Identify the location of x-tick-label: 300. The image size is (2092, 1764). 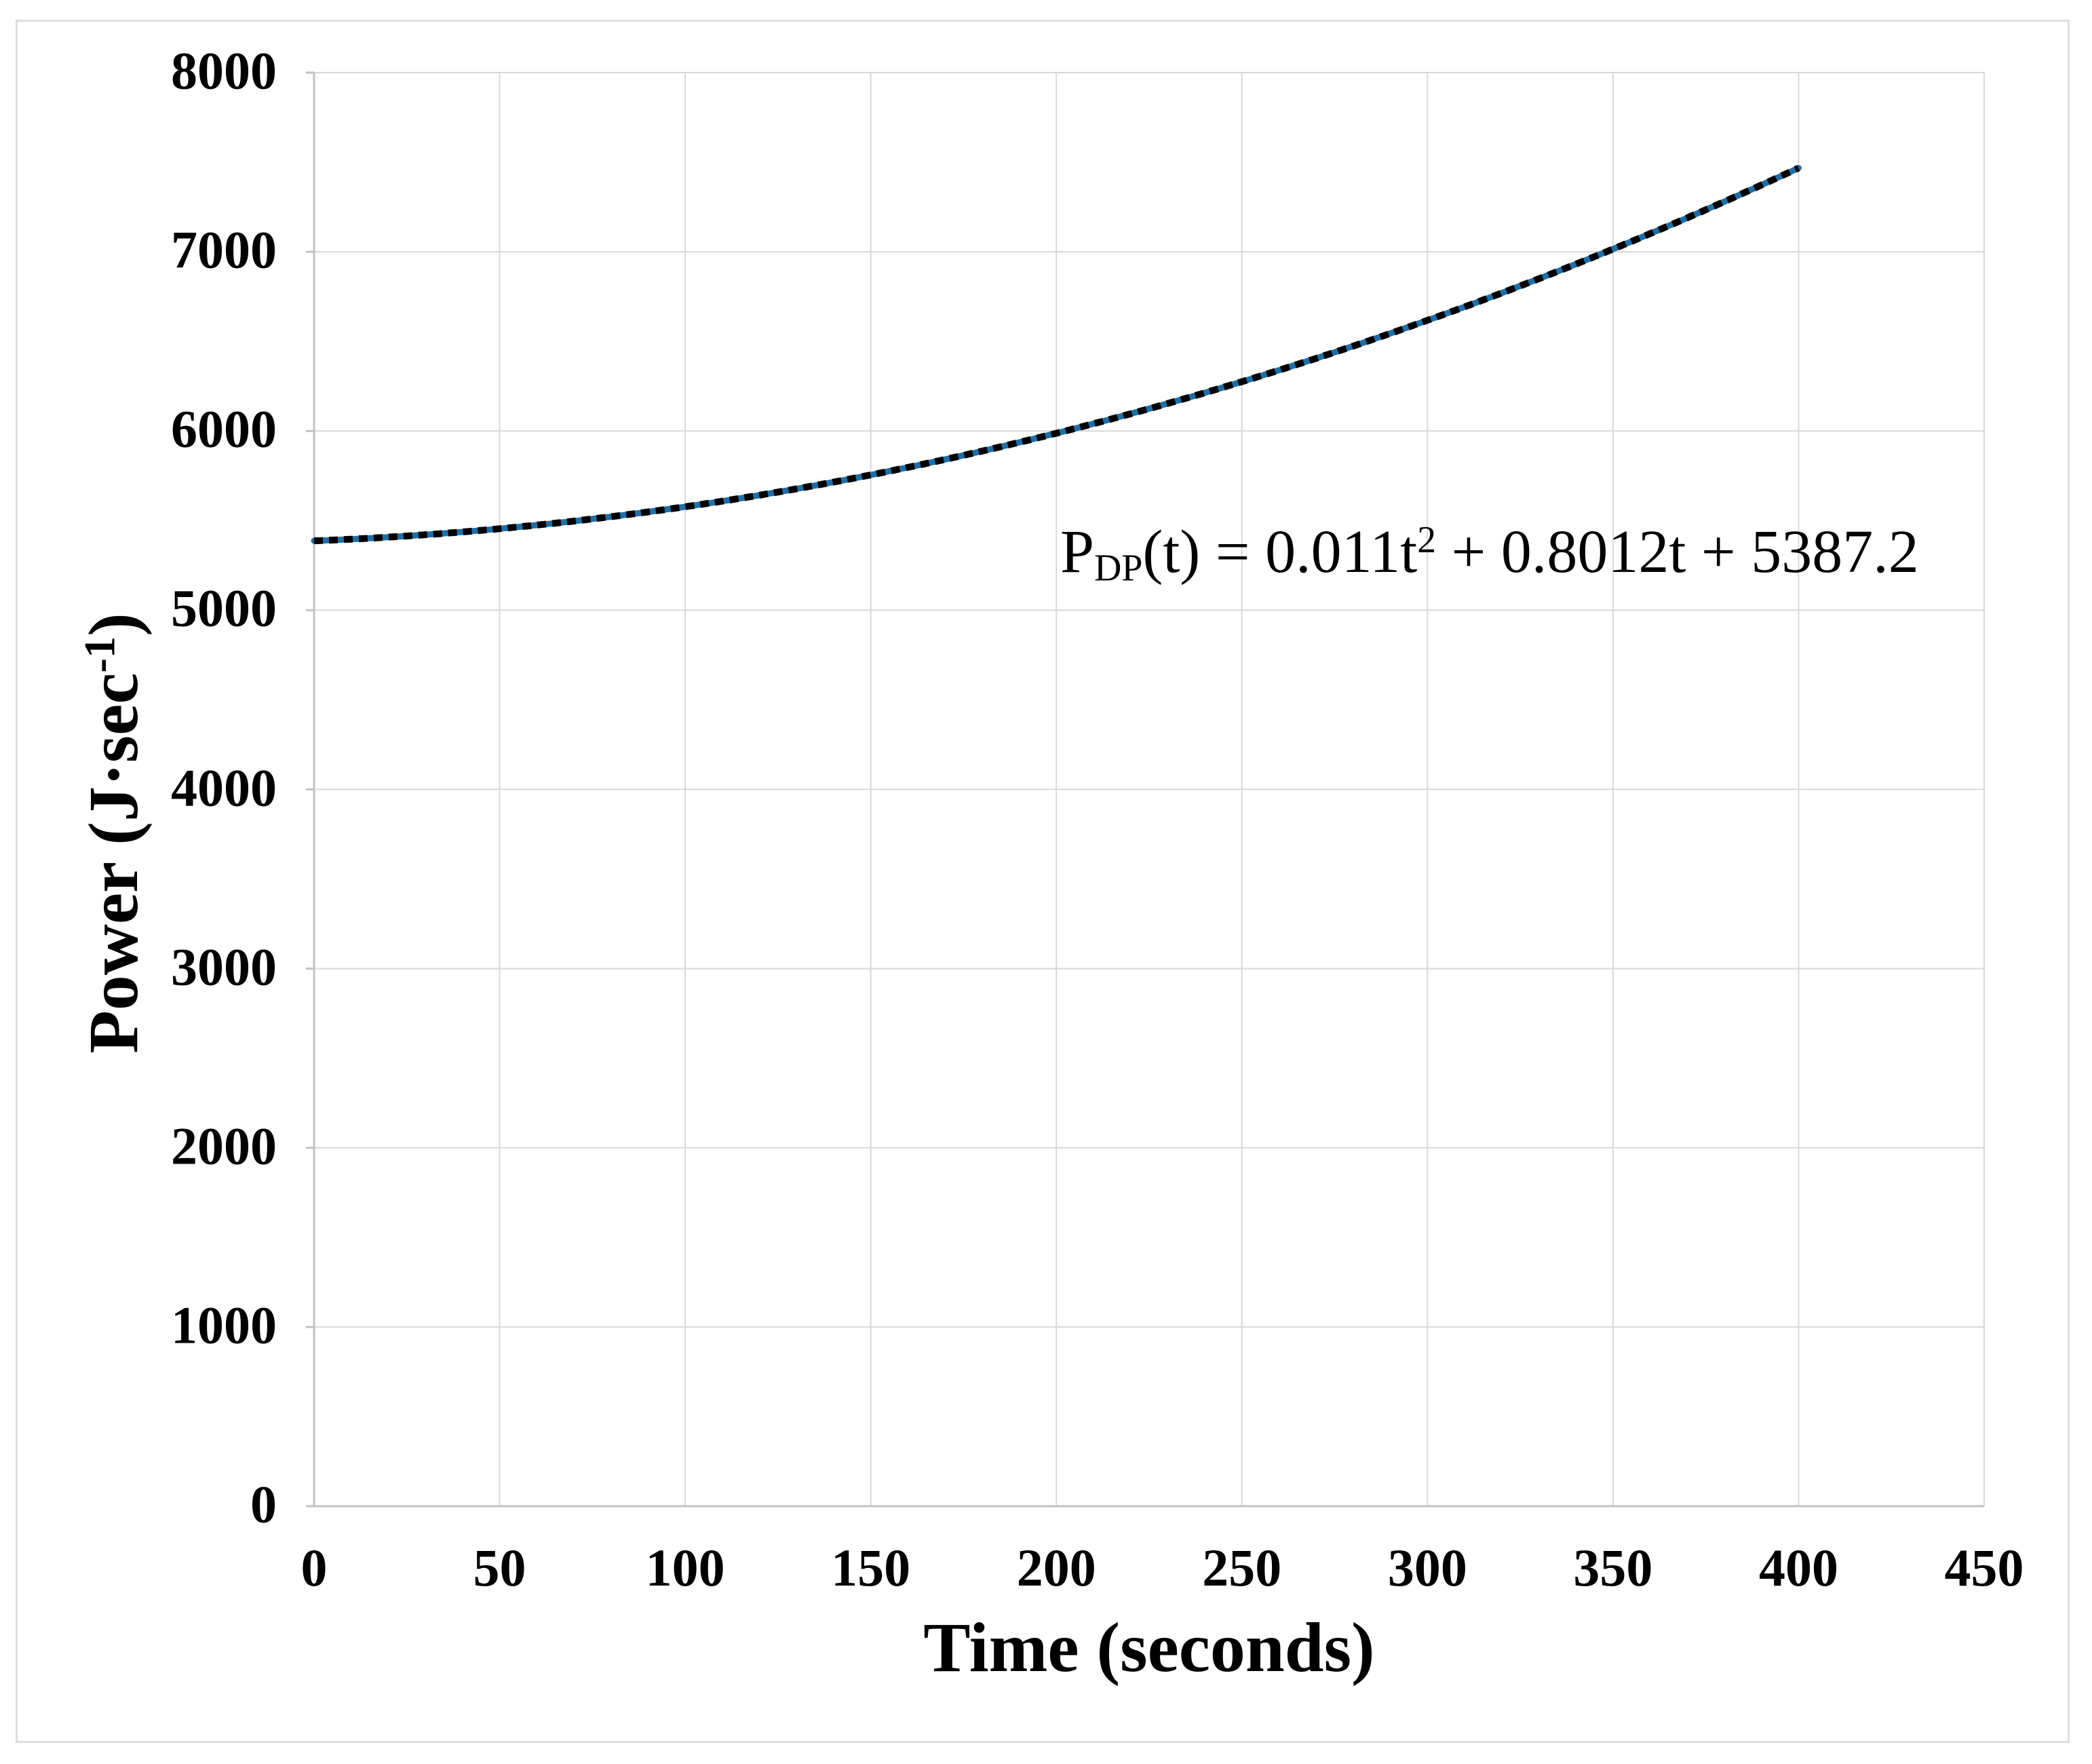
(1427, 1567).